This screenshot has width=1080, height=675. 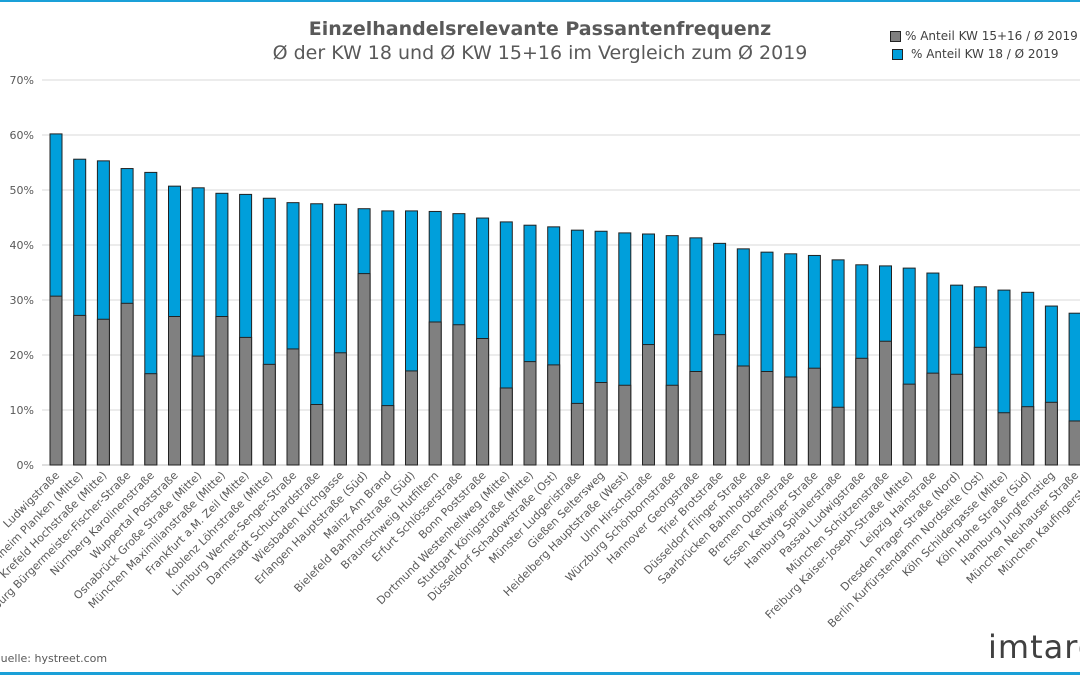 I want to click on legend-swatch-grey, so click(x=895, y=36).